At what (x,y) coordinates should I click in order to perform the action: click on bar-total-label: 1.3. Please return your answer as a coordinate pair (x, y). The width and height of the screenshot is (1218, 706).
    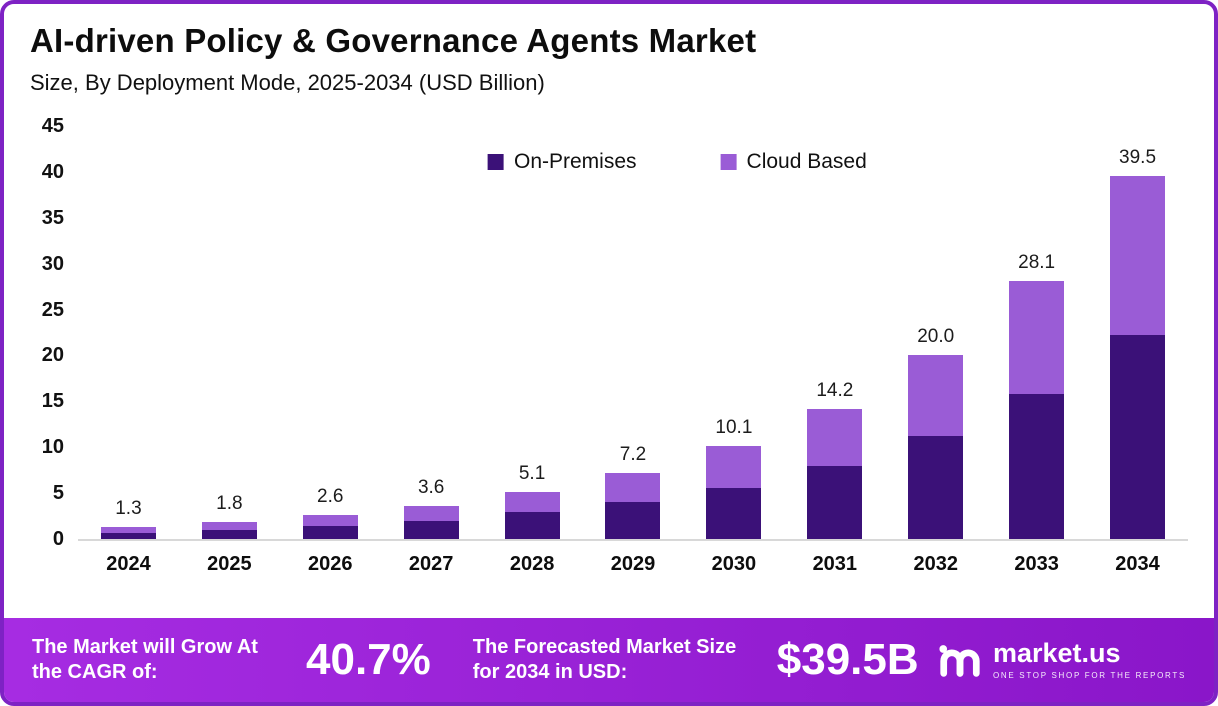
    Looking at the image, I should click on (128, 509).